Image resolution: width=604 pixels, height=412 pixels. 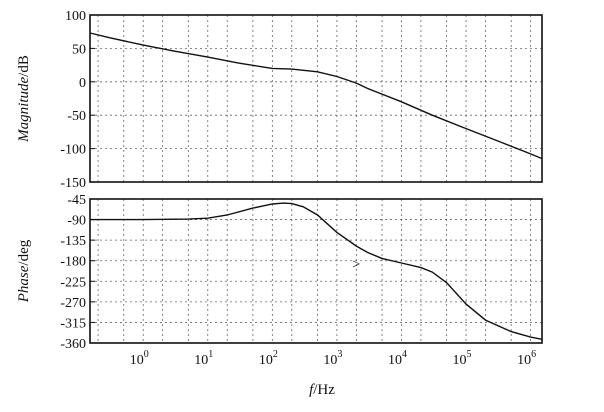 What do you see at coordinates (24, 284) in the screenshot?
I see `y-label-quantity: Phase` at bounding box center [24, 284].